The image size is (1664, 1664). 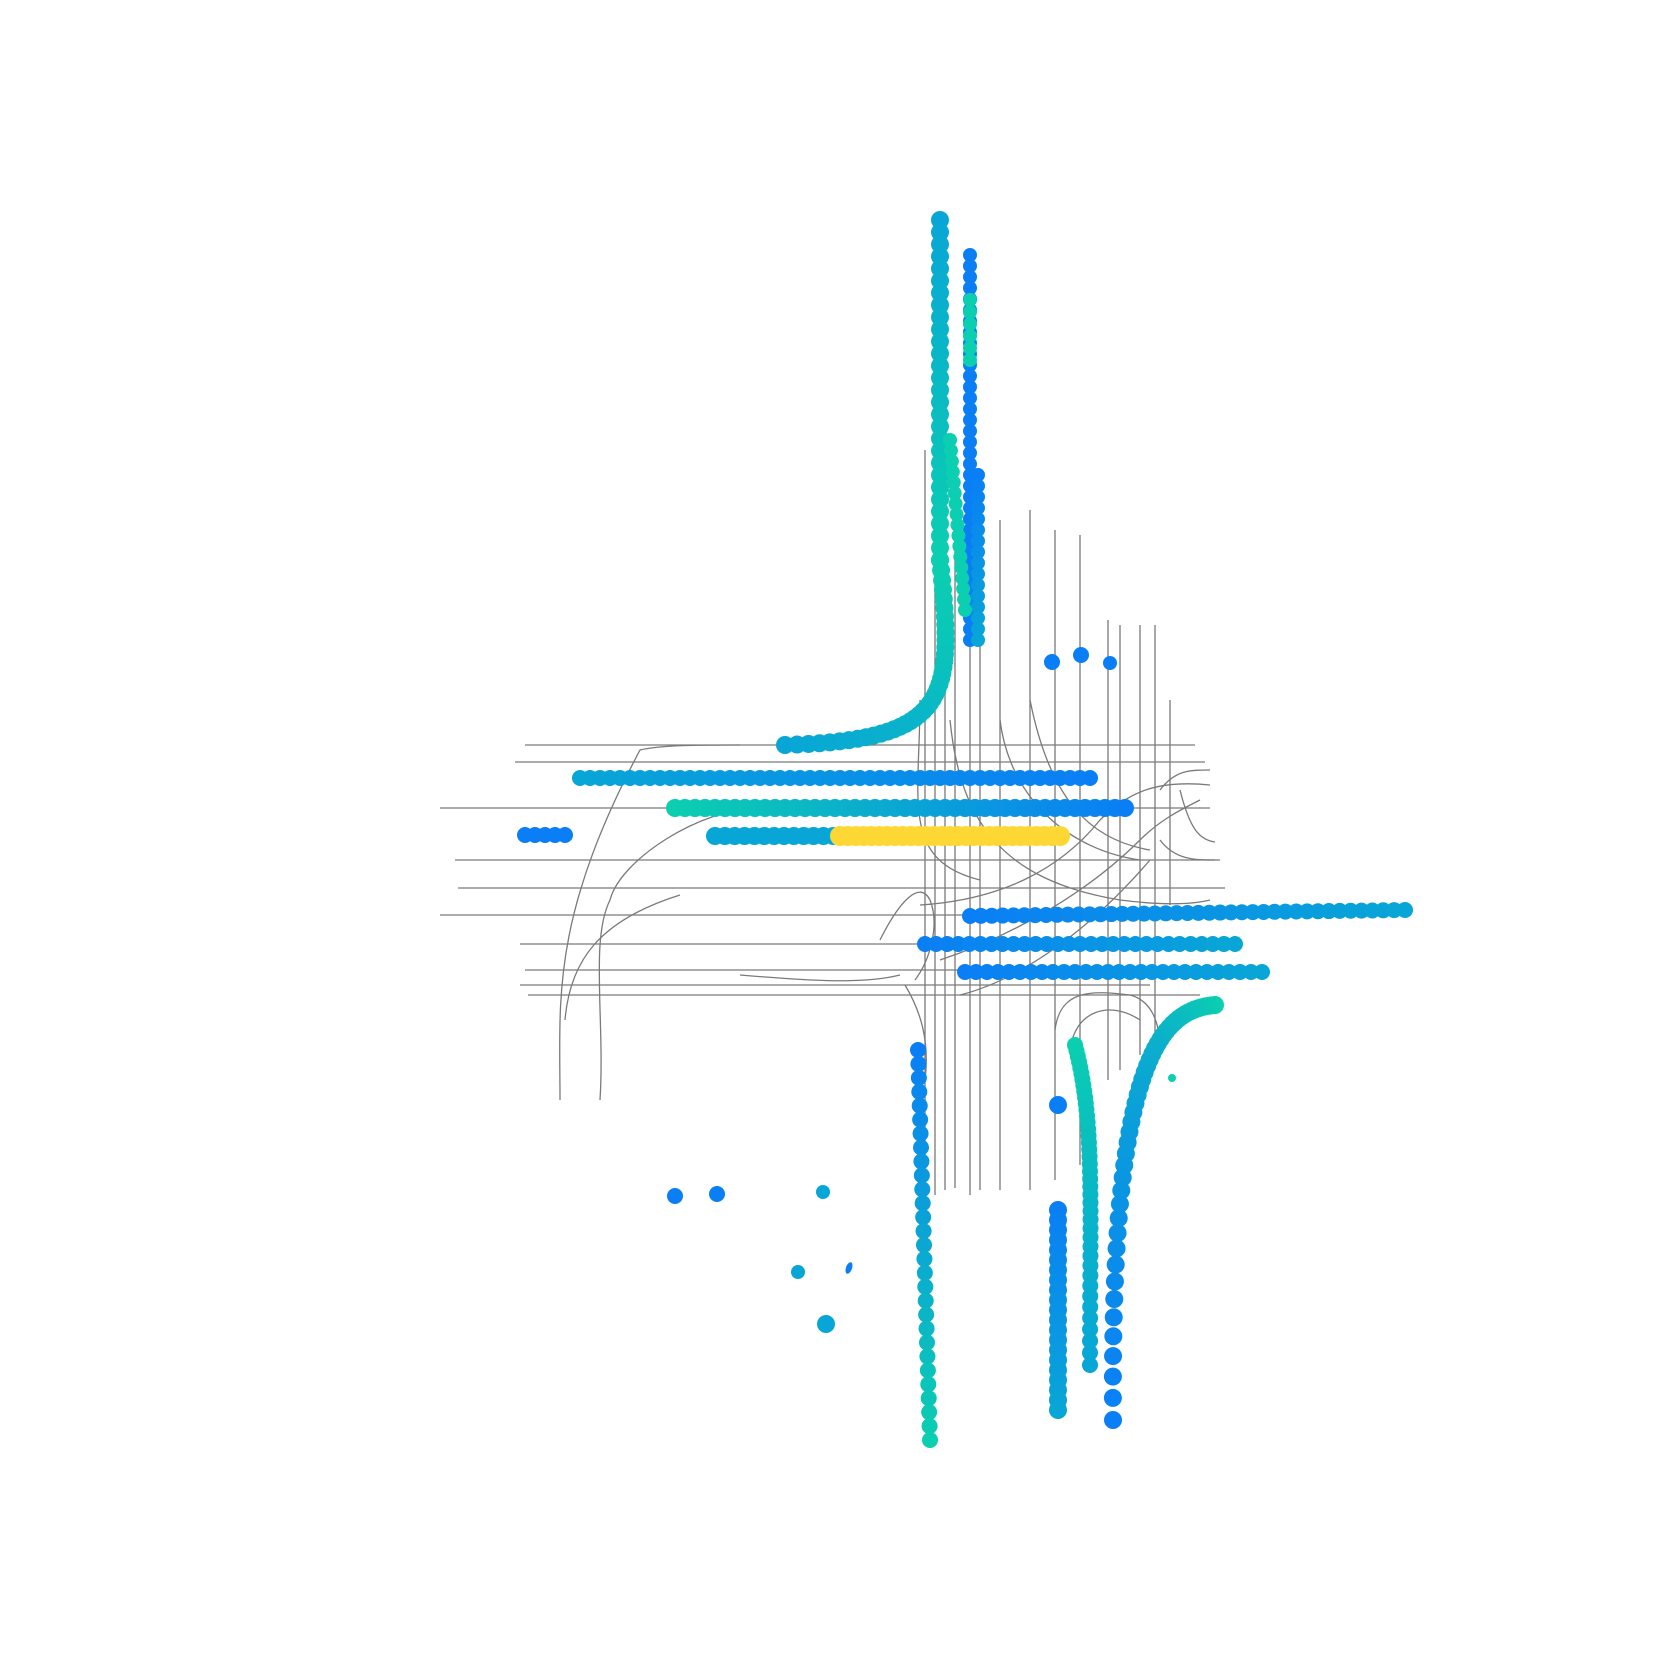 What do you see at coordinates (1080, 944) in the screenshot?
I see `trajectory-east-row2` at bounding box center [1080, 944].